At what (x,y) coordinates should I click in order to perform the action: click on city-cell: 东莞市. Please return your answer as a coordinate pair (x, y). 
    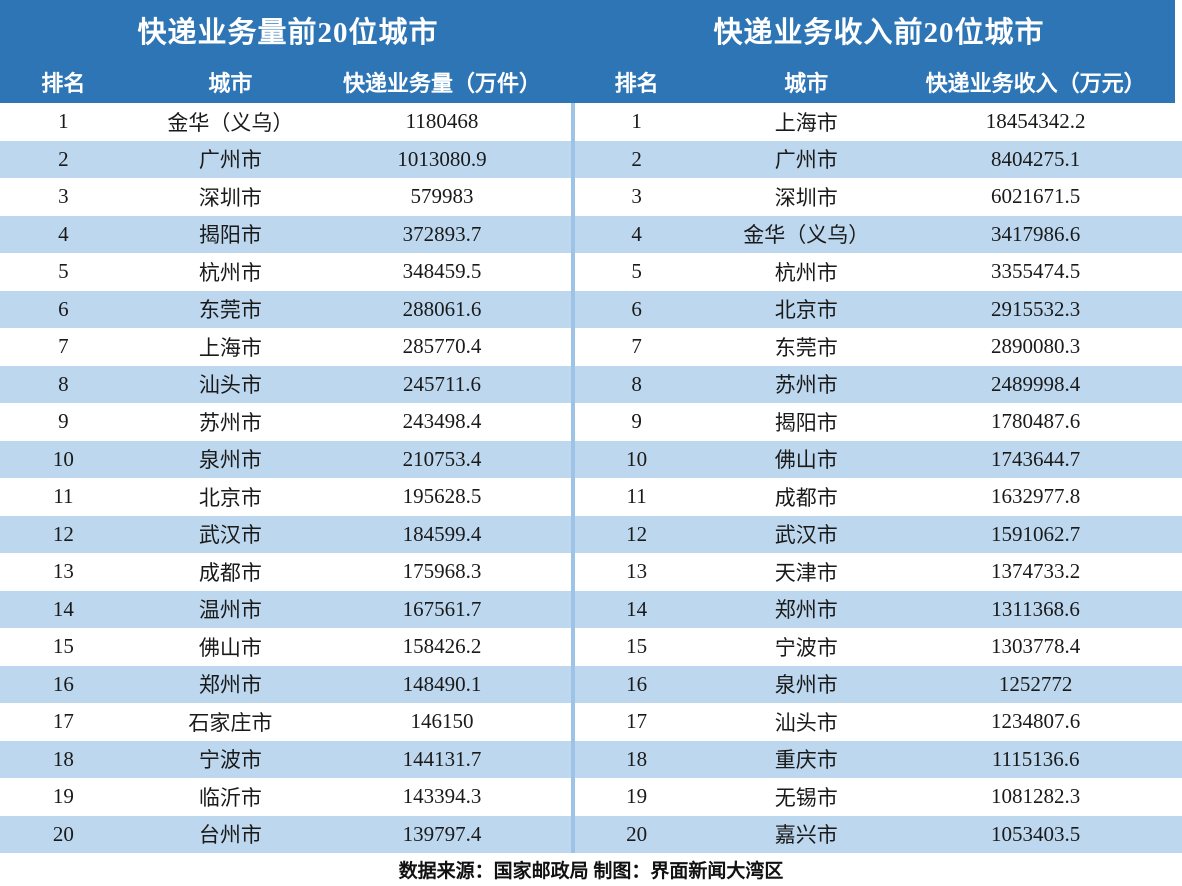
    Looking at the image, I should click on (806, 347).